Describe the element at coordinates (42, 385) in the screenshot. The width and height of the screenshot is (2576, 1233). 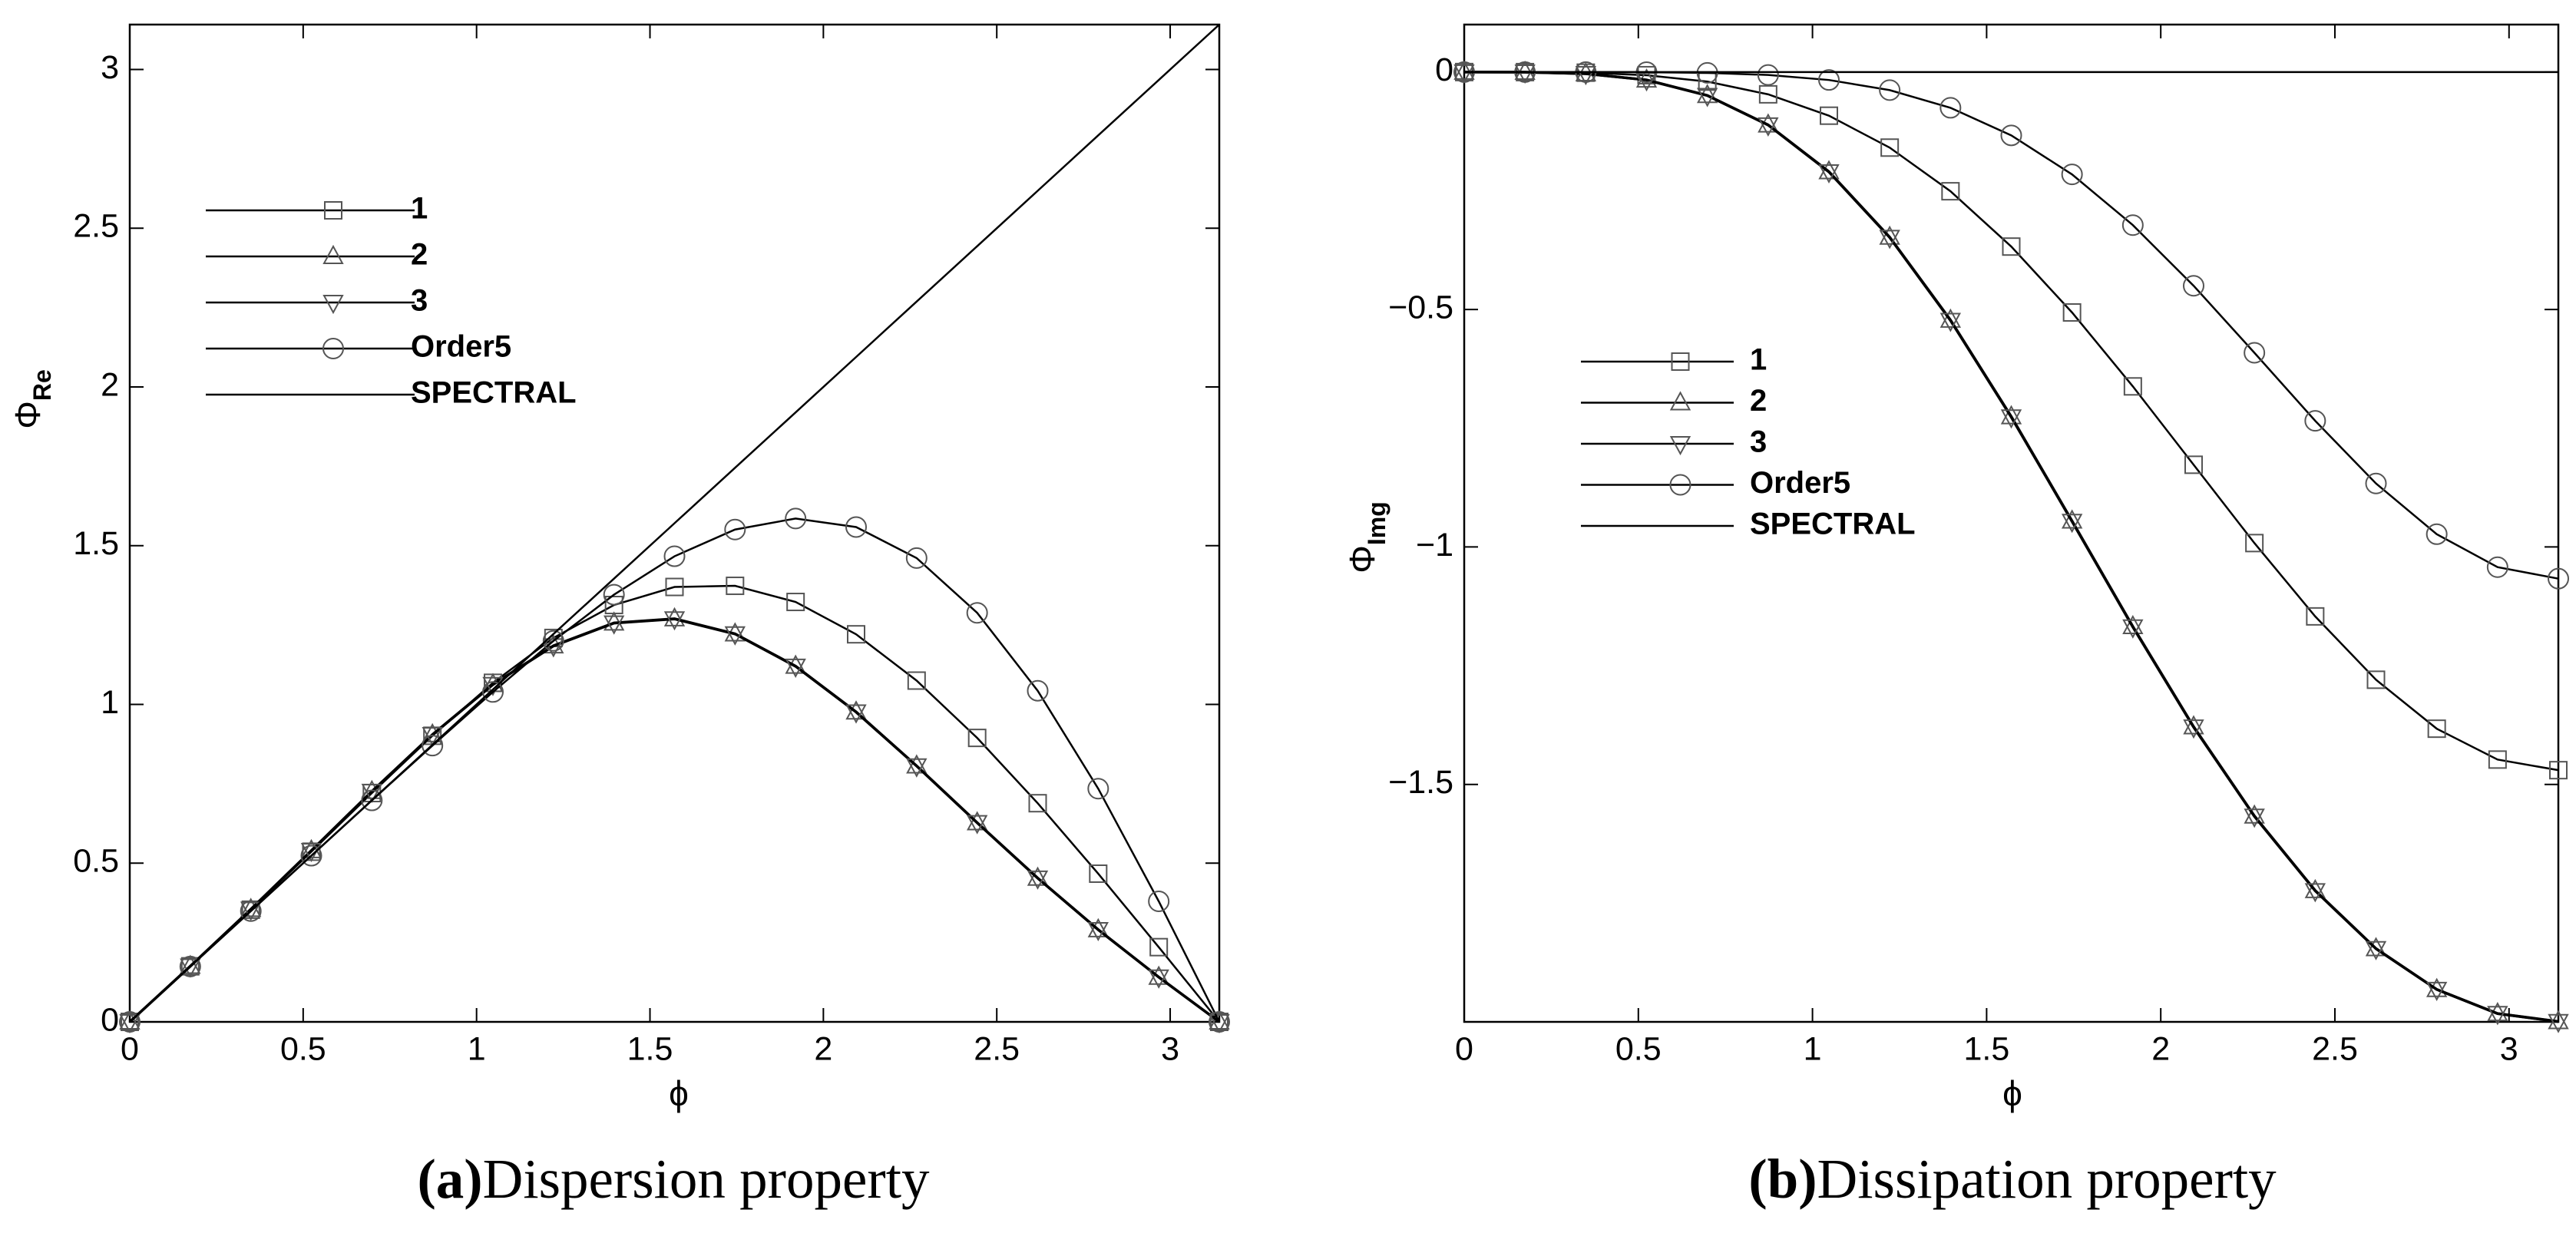
I see `y-axis-subscript: Re` at that location.